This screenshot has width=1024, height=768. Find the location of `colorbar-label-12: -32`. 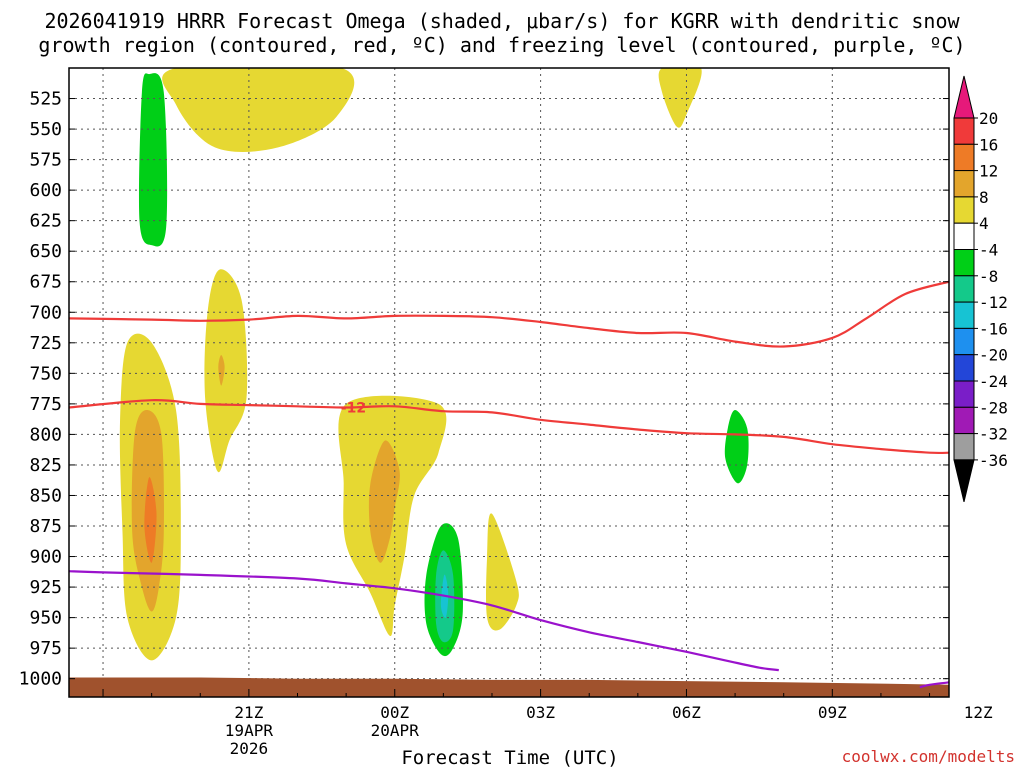

colorbar-label-12: -32 is located at coordinates (993, 434).